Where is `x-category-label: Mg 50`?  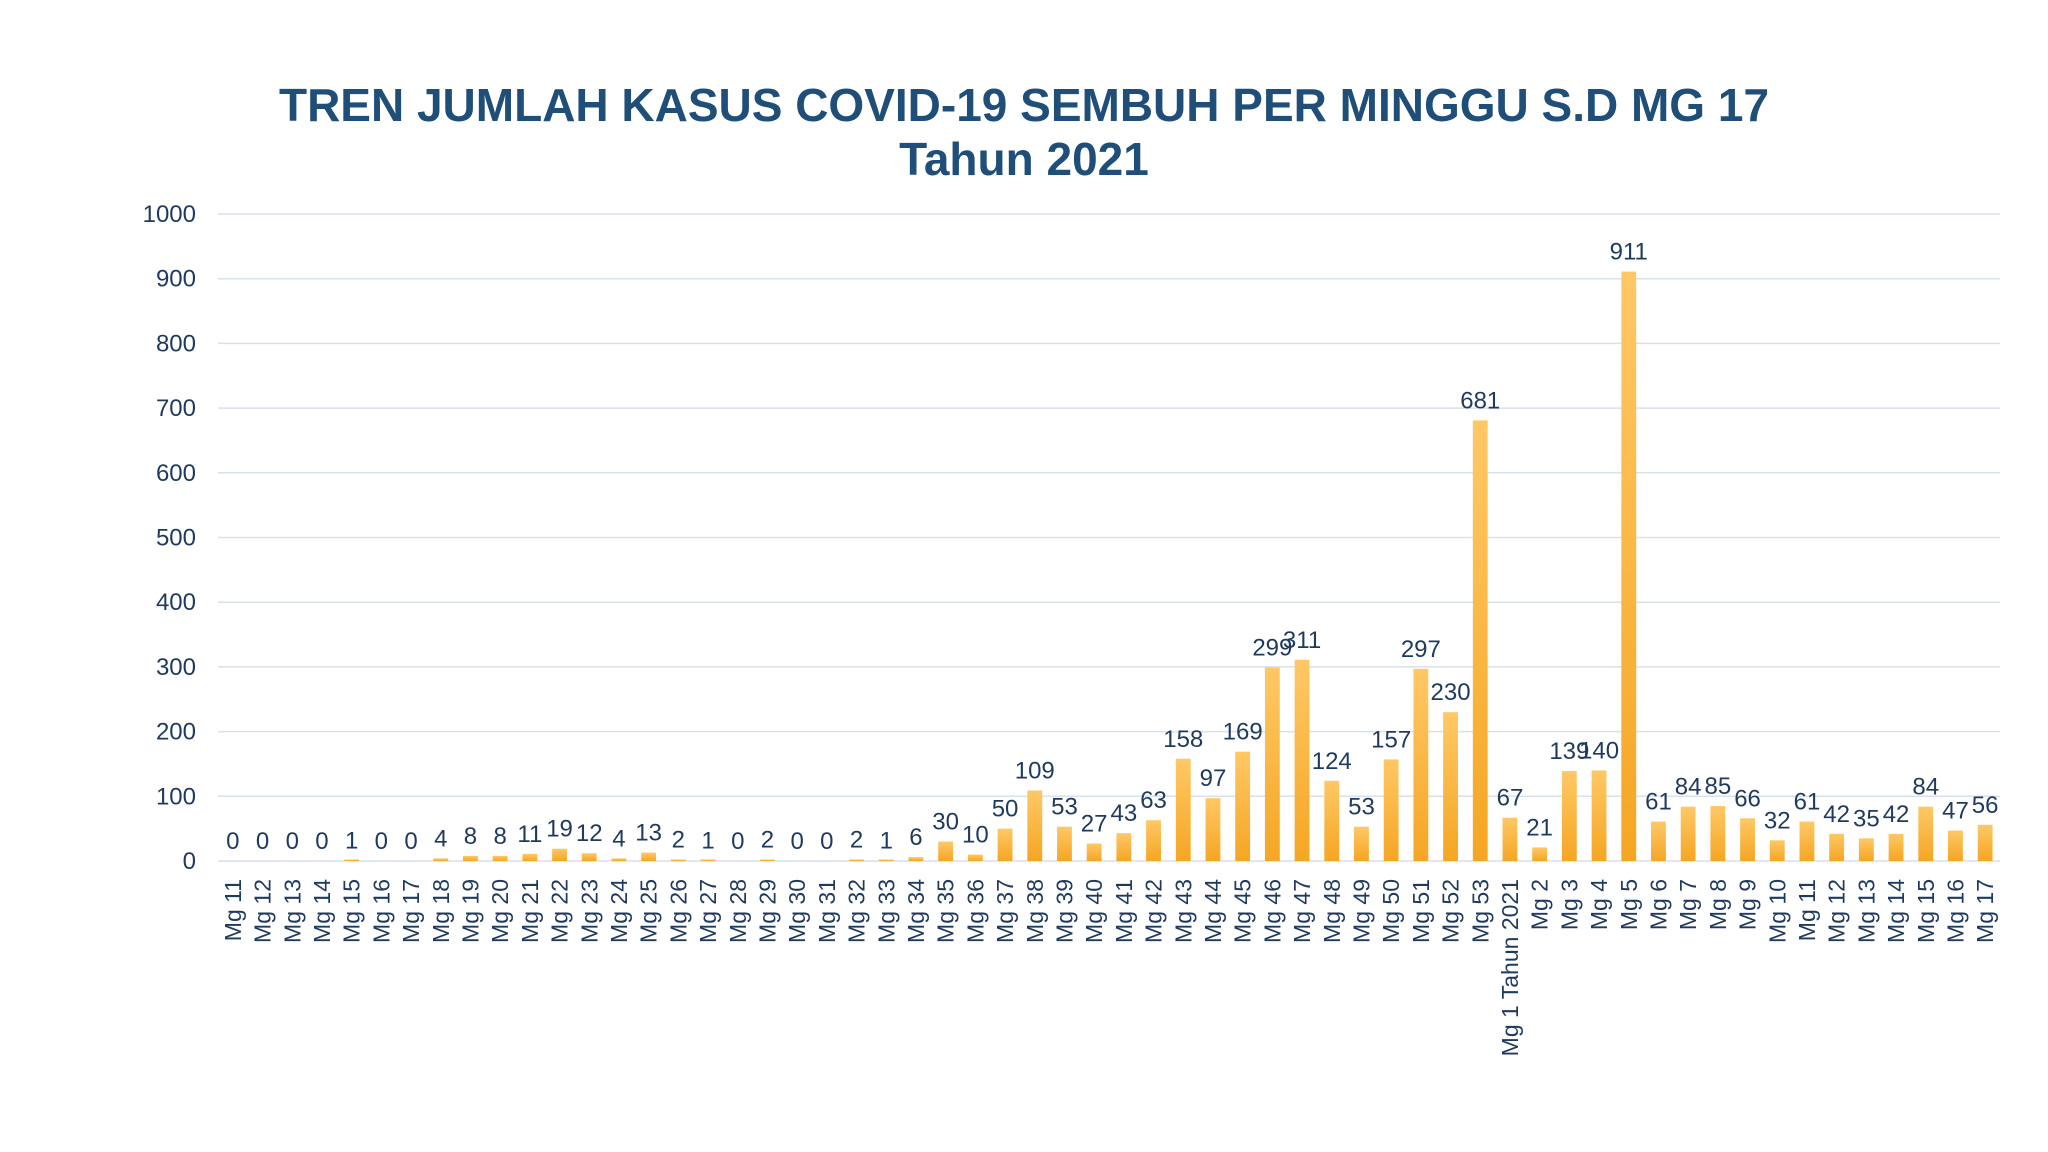
x-category-label: Mg 50 is located at coordinates (1391, 911).